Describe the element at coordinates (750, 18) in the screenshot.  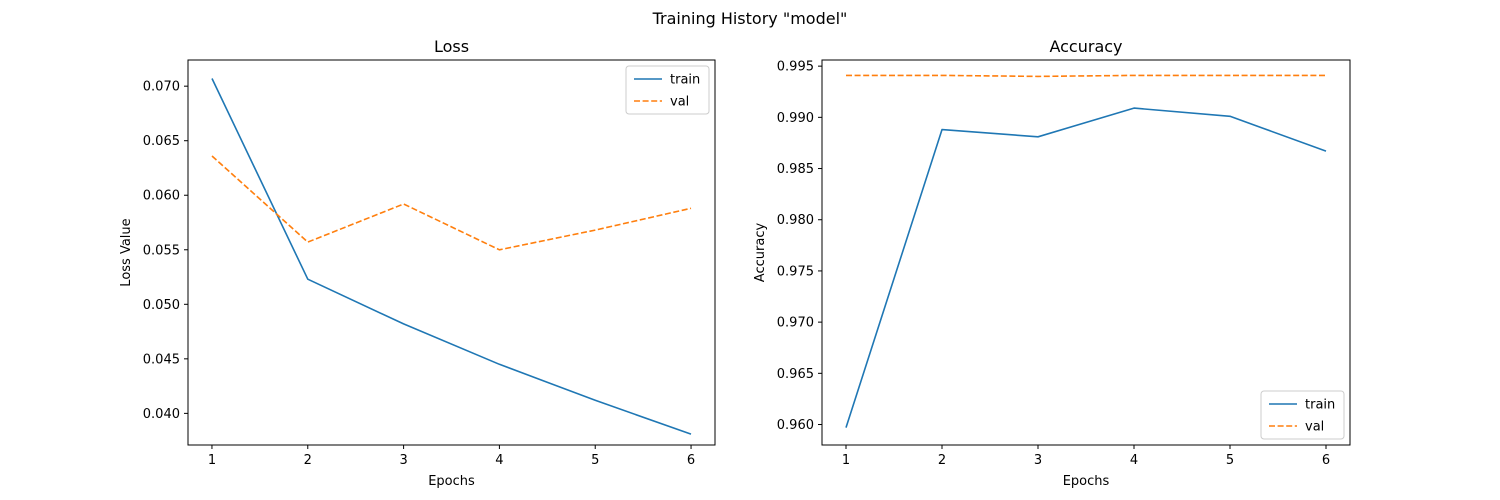
I see `figure-suptitle: Training History "model"` at that location.